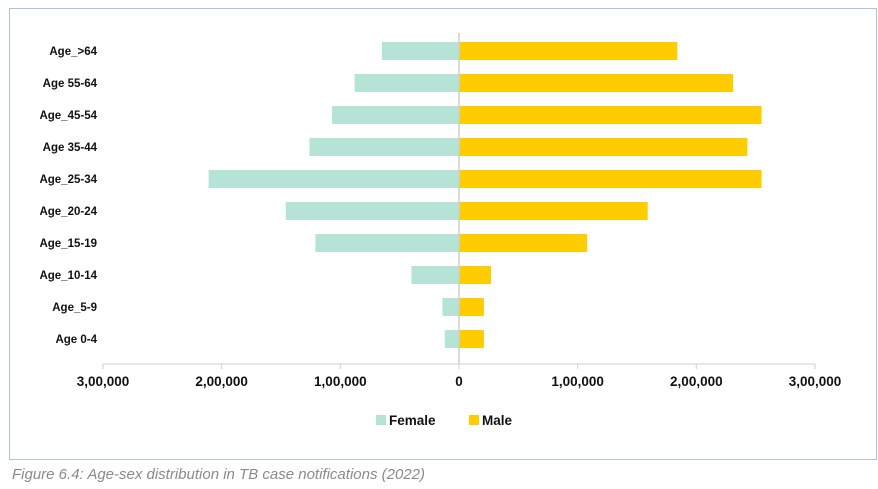 The height and width of the screenshot is (489, 878). Describe the element at coordinates (70, 84) in the screenshot. I see `category-label: Age 55-64` at that location.